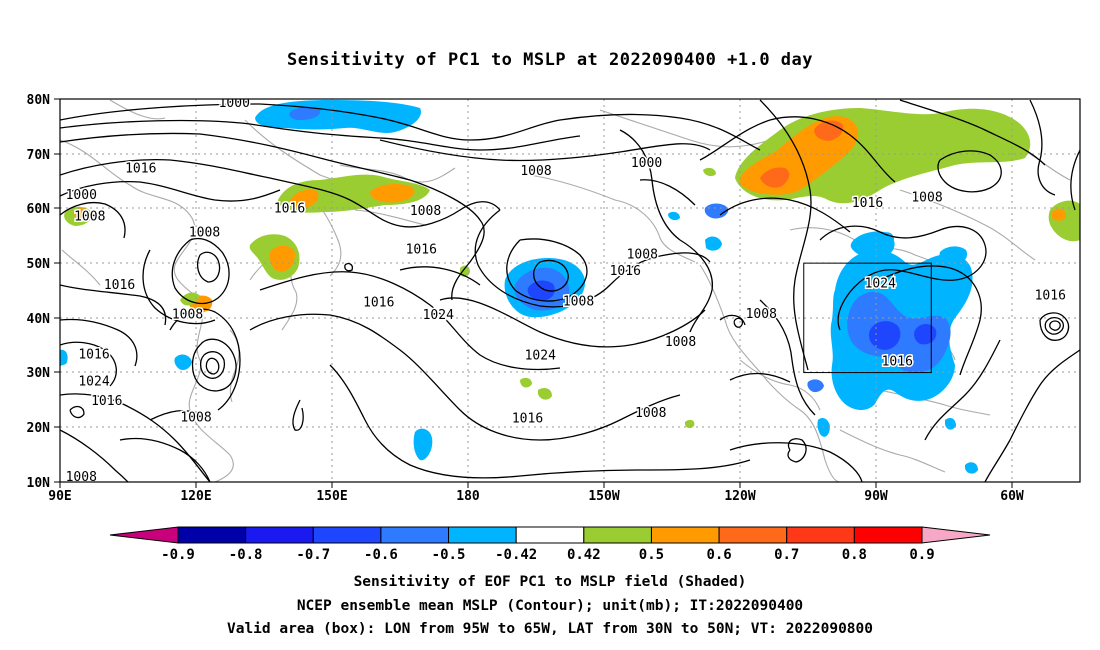 Image resolution: width=1100 pixels, height=650 pixels. What do you see at coordinates (1012, 496) in the screenshot?
I see `lon-label: 60W` at bounding box center [1012, 496].